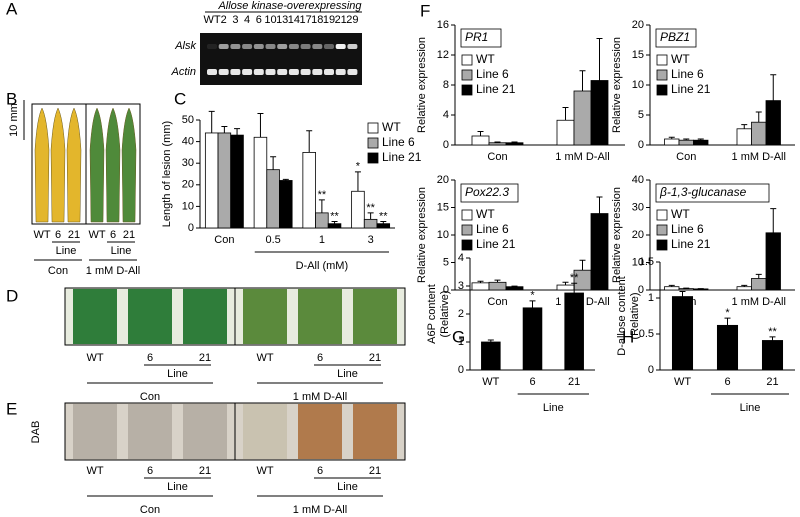  I want to click on row-label: Actin, so click(183, 72).